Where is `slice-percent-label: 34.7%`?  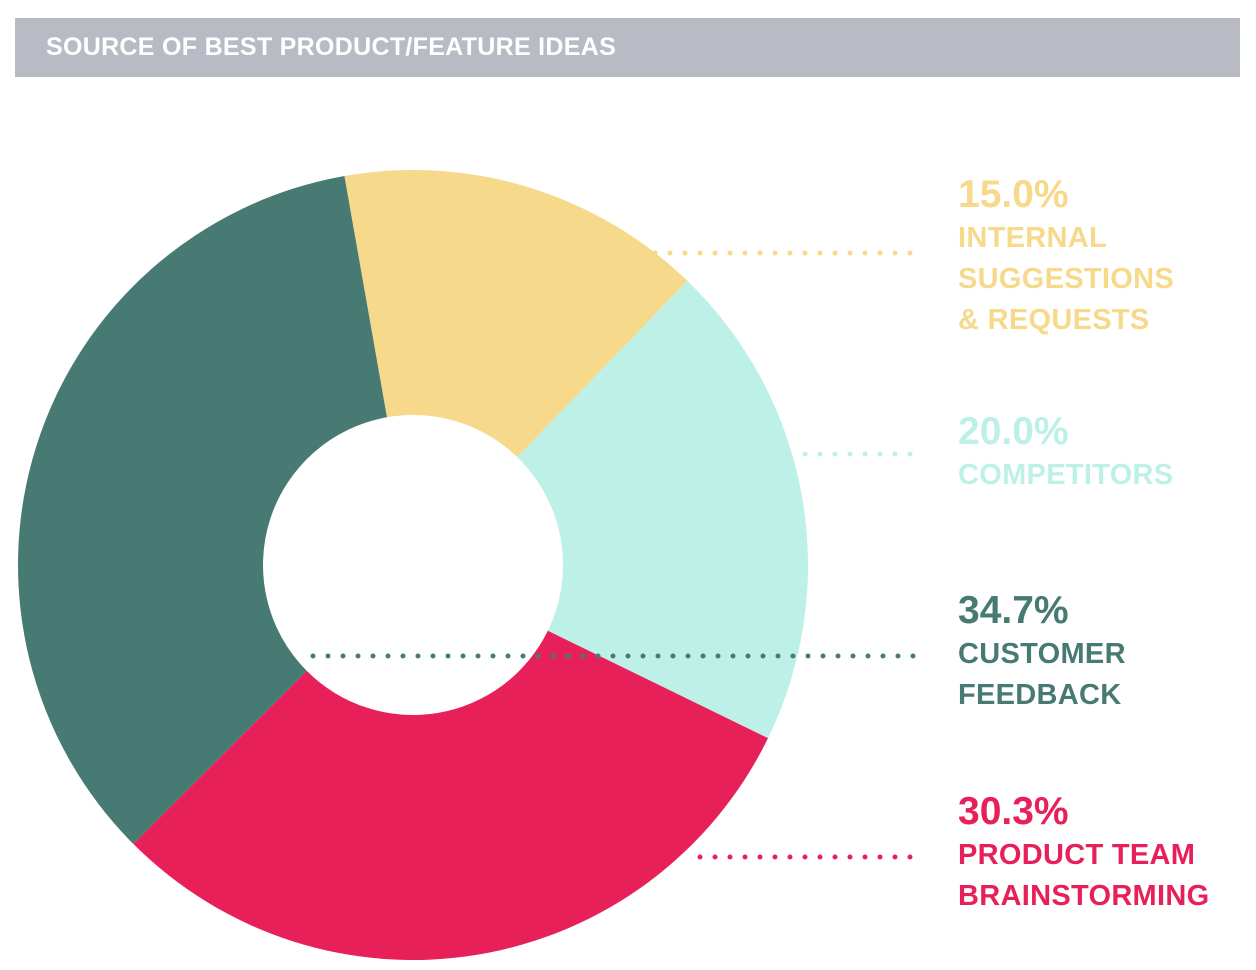 slice-percent-label: 34.7% is located at coordinates (1013, 610).